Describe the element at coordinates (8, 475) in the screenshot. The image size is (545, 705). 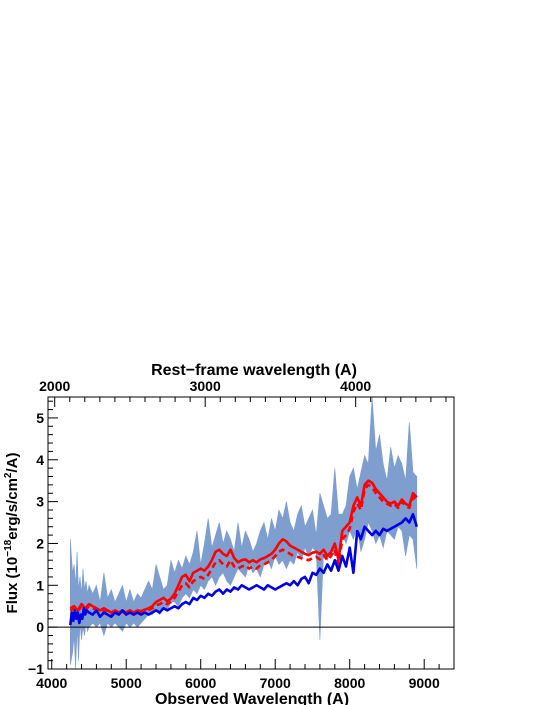
I see `y-title-squared: 2` at that location.